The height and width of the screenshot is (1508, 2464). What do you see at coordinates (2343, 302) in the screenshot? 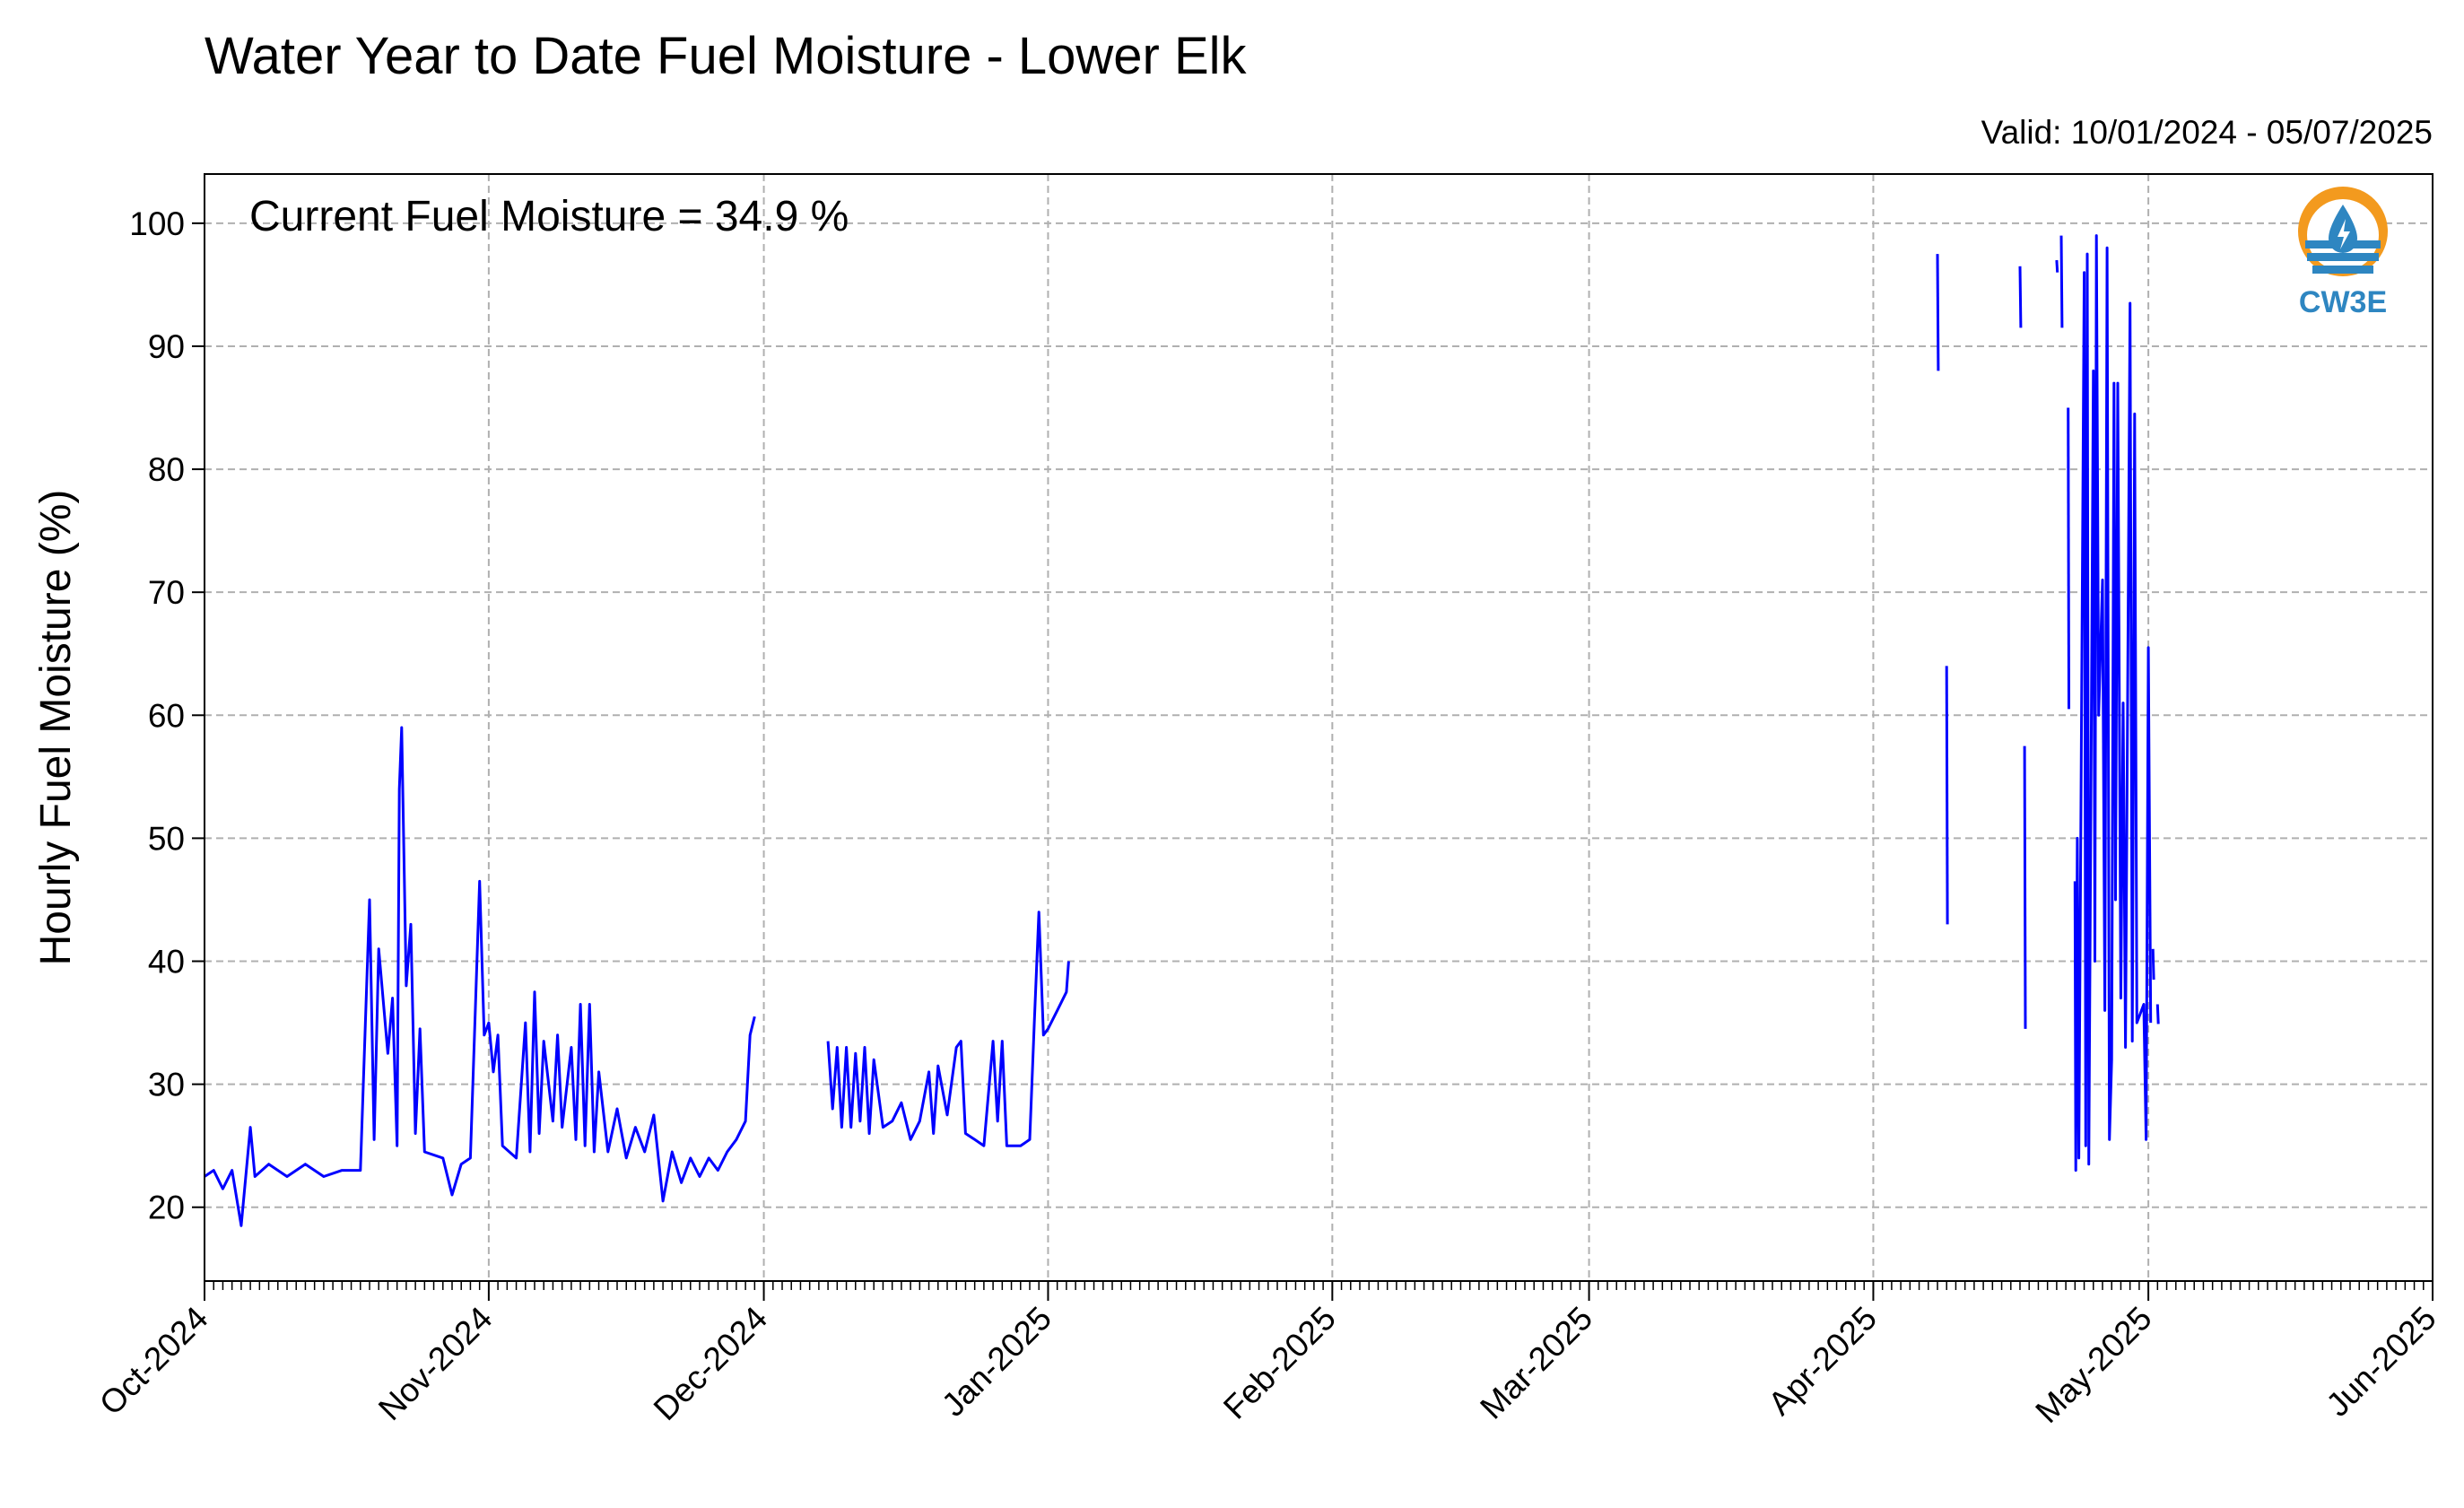
I see `logo-text: CW3E` at bounding box center [2343, 302].